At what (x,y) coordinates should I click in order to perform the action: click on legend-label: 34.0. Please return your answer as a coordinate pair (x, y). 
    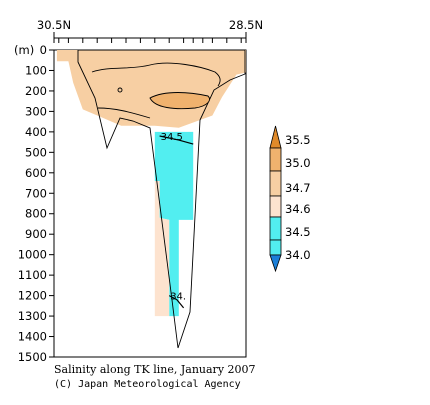
    Looking at the image, I should click on (298, 255).